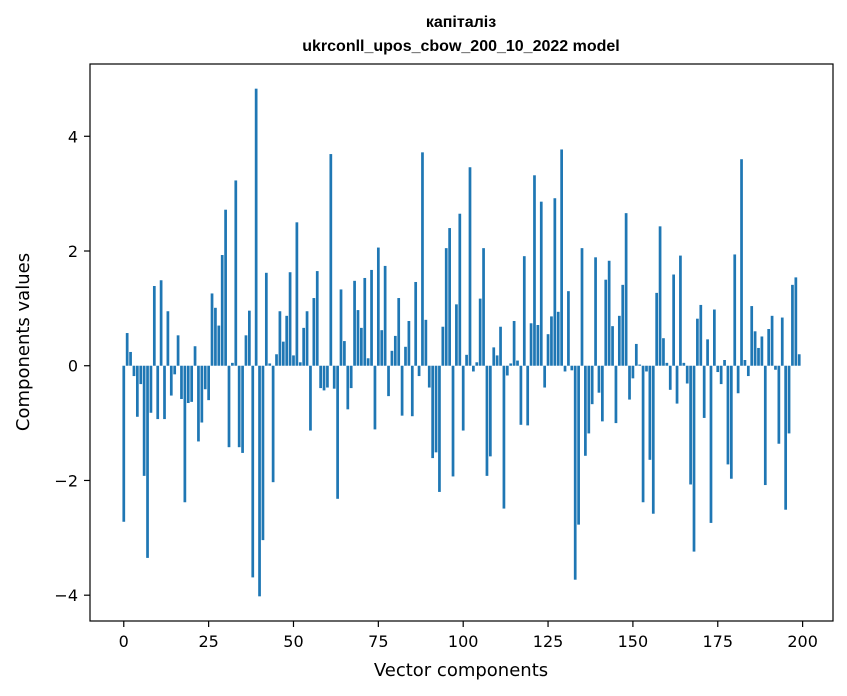  I want to click on y-tick-label: 4, so click(73, 136).